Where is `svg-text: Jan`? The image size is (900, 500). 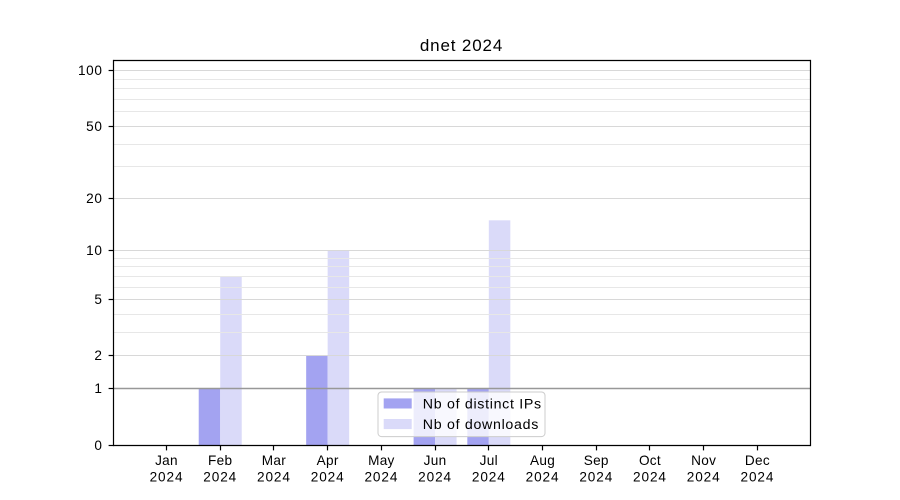
svg-text: Jan is located at coordinates (166, 460).